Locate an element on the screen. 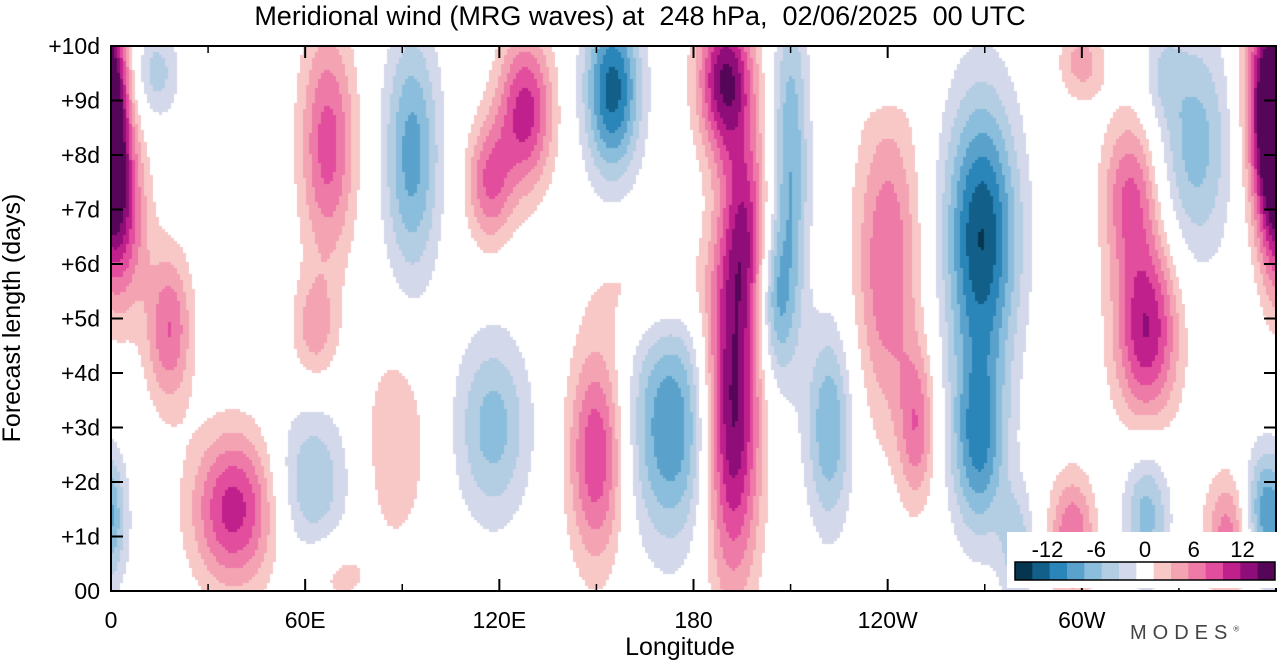 This screenshot has width=1280, height=664. x-tick-label: 120W is located at coordinates (888, 620).